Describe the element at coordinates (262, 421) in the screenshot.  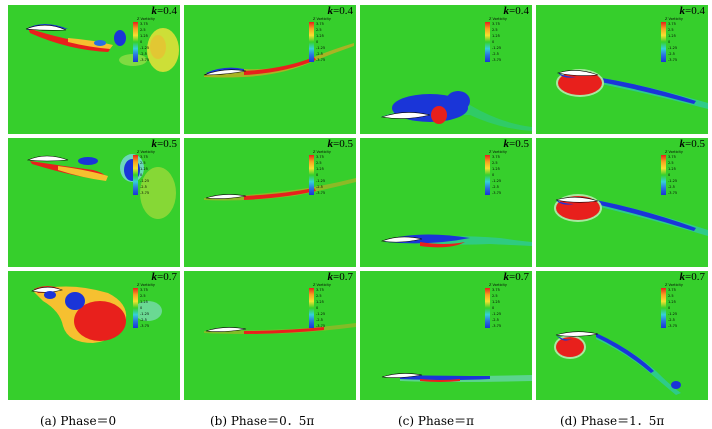
I see `caption-phase-0-5pi: (b) Phase＝0．5π` at that location.